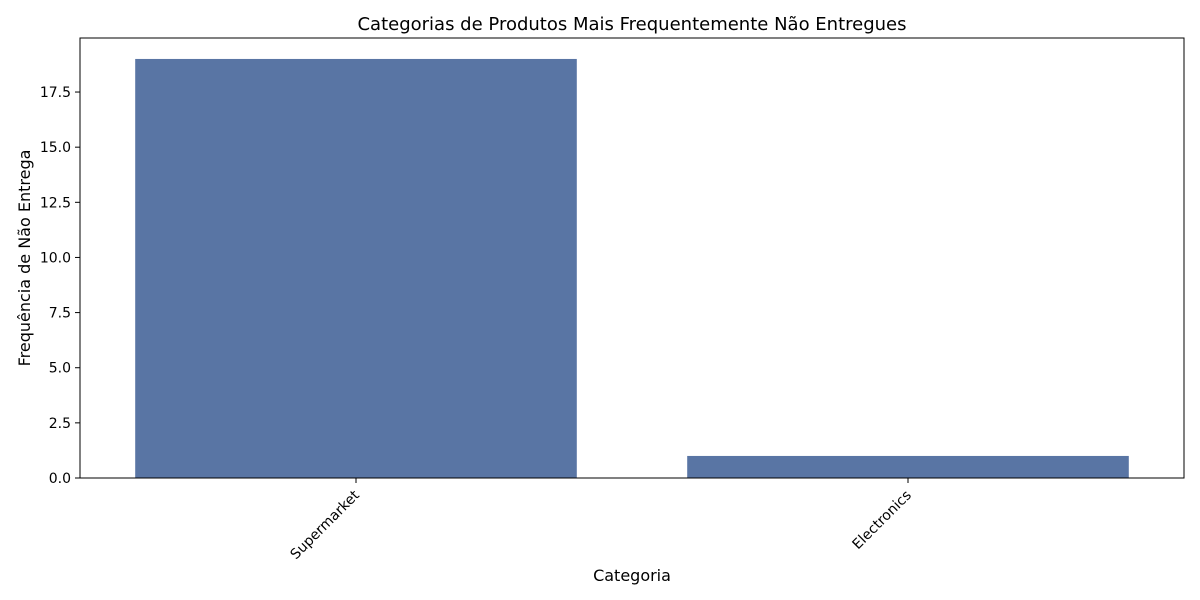 This screenshot has height=600, width=1200. I want to click on x-tick-label: Electronics, so click(882, 520).